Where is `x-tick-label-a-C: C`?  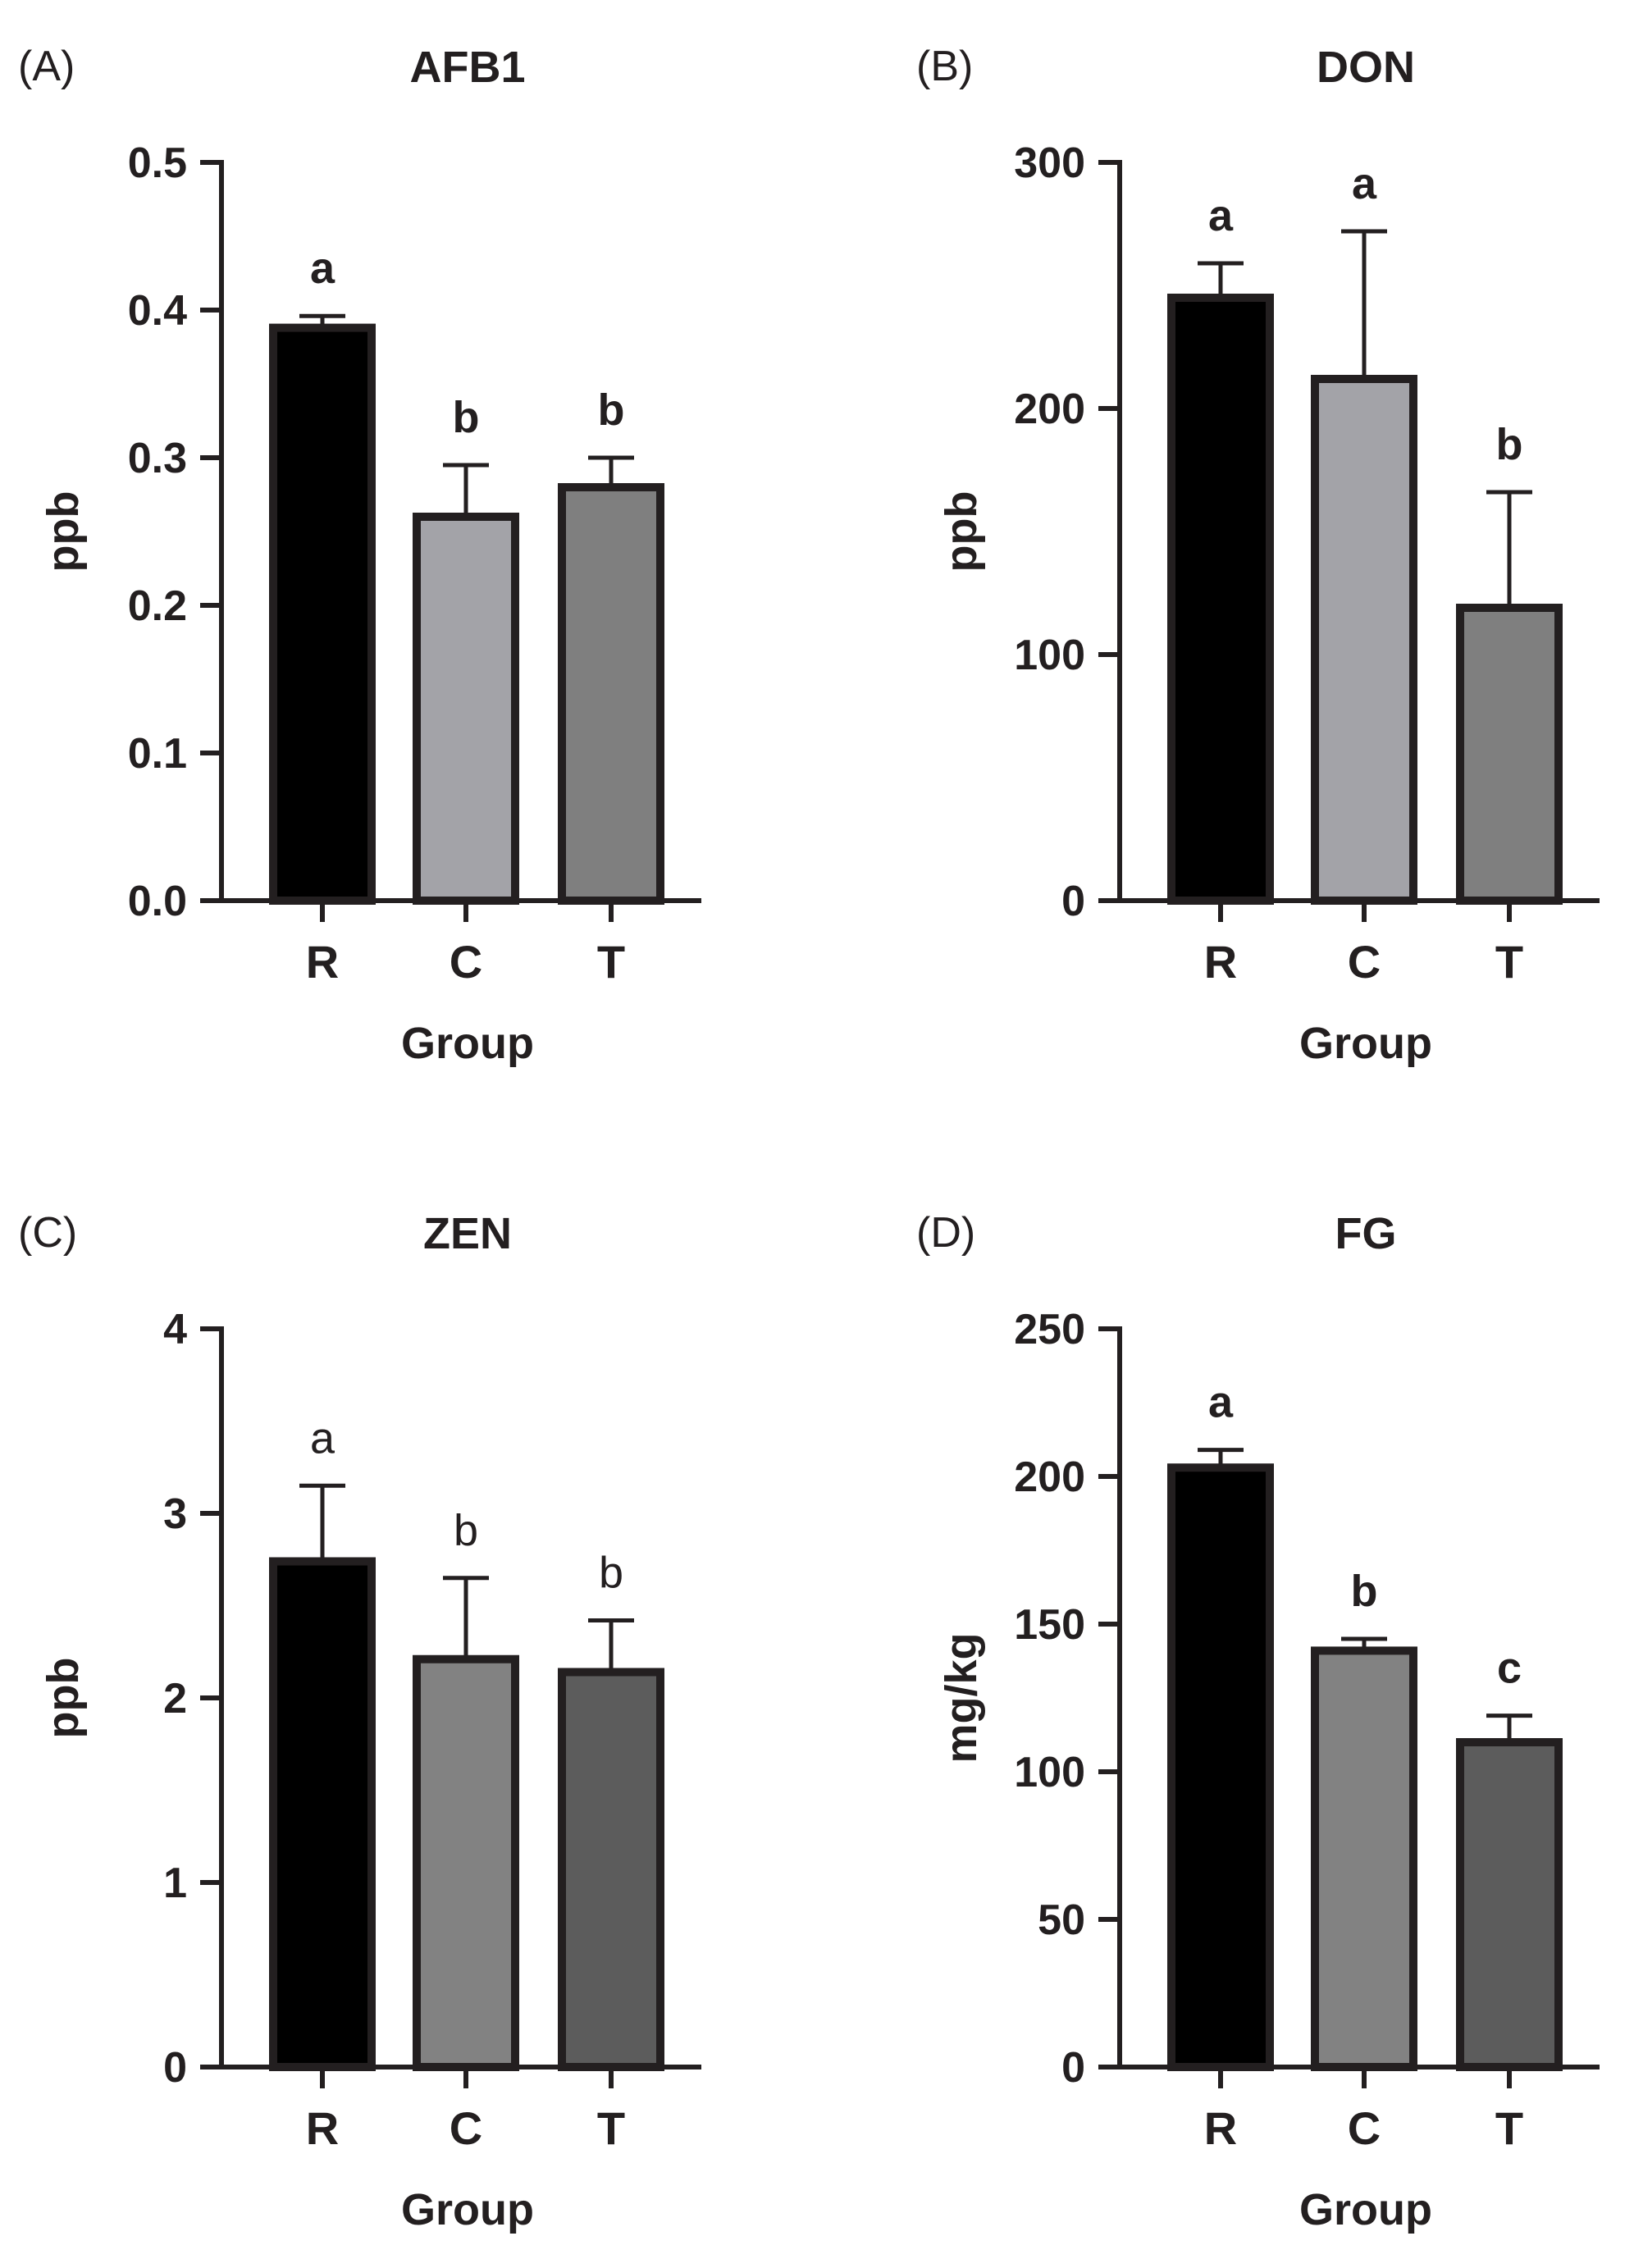
x-tick-label-a-C: C is located at coordinates (466, 962).